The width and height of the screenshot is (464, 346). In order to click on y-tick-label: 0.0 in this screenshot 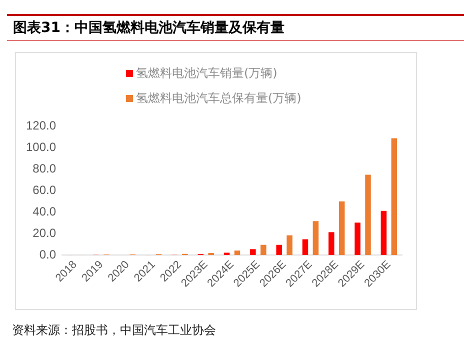, I will do `click(47, 254)`.